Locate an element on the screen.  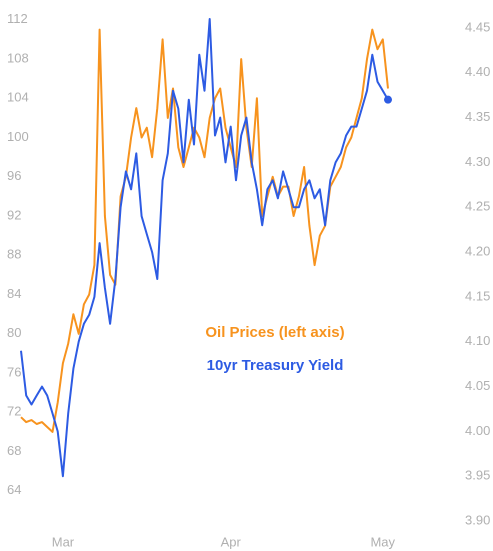
y-tick-label: 88 is located at coordinates (14, 254).